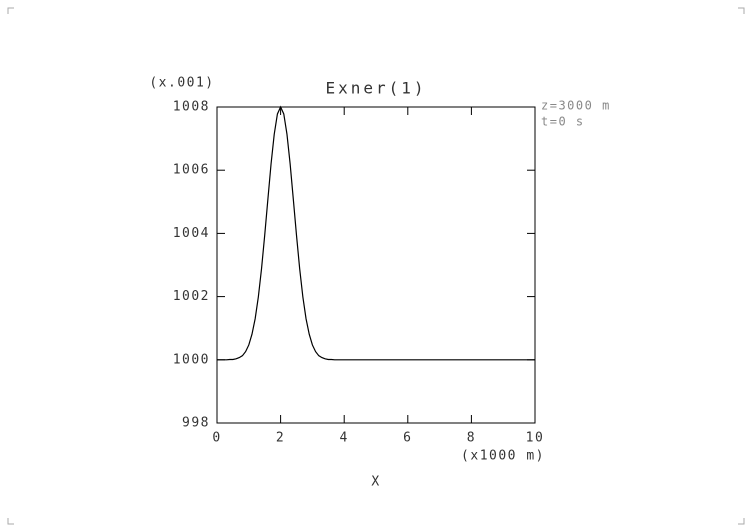 Image resolution: width=752 pixels, height=532 pixels. What do you see at coordinates (576, 106) in the screenshot?
I see `annotation: z=3000 m` at bounding box center [576, 106].